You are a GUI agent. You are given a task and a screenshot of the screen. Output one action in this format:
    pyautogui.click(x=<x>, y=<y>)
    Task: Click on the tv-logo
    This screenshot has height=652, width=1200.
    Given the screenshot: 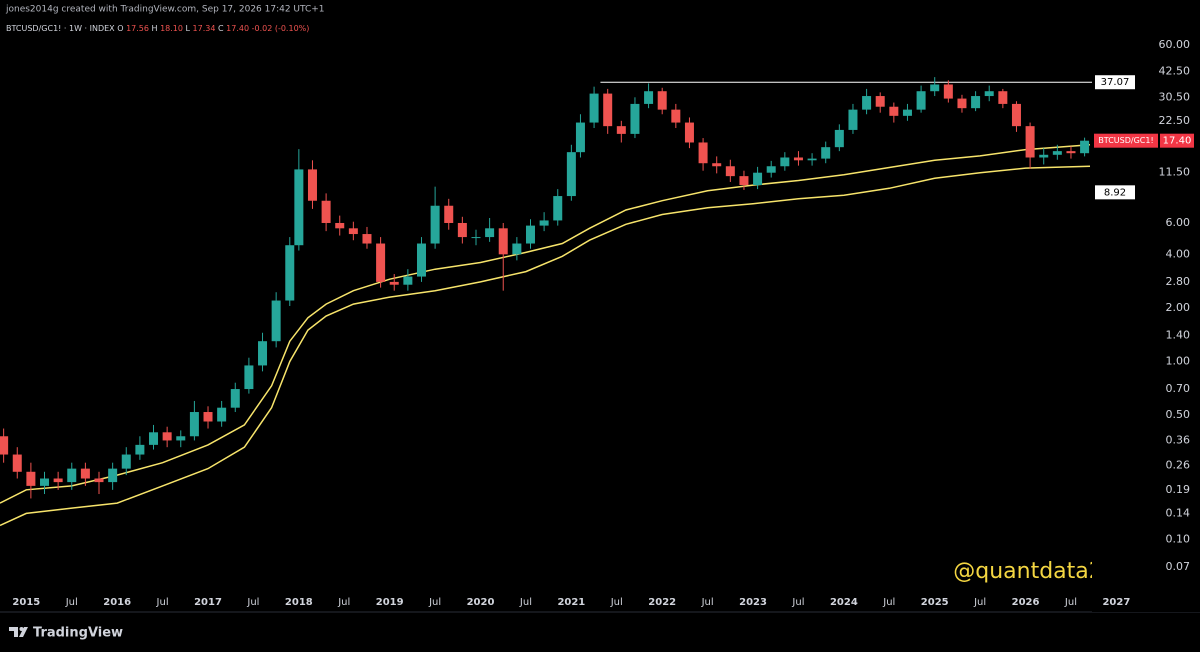 What is the action you would take?
    pyautogui.click(x=18, y=632)
    